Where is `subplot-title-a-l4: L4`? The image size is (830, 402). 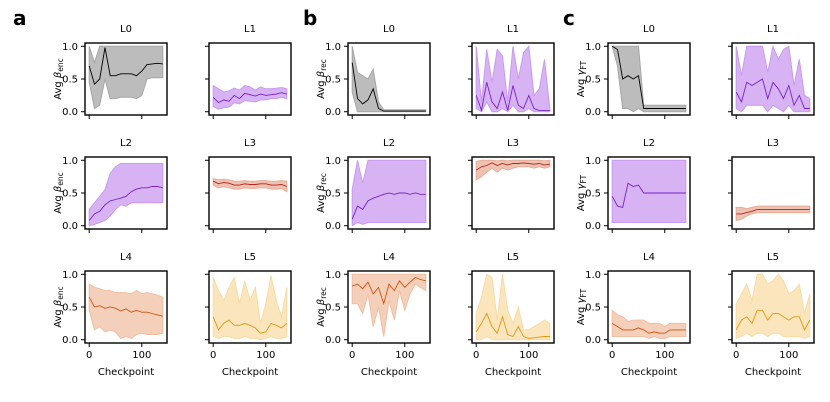
subplot-title-a-l4: L4 is located at coordinates (126, 257).